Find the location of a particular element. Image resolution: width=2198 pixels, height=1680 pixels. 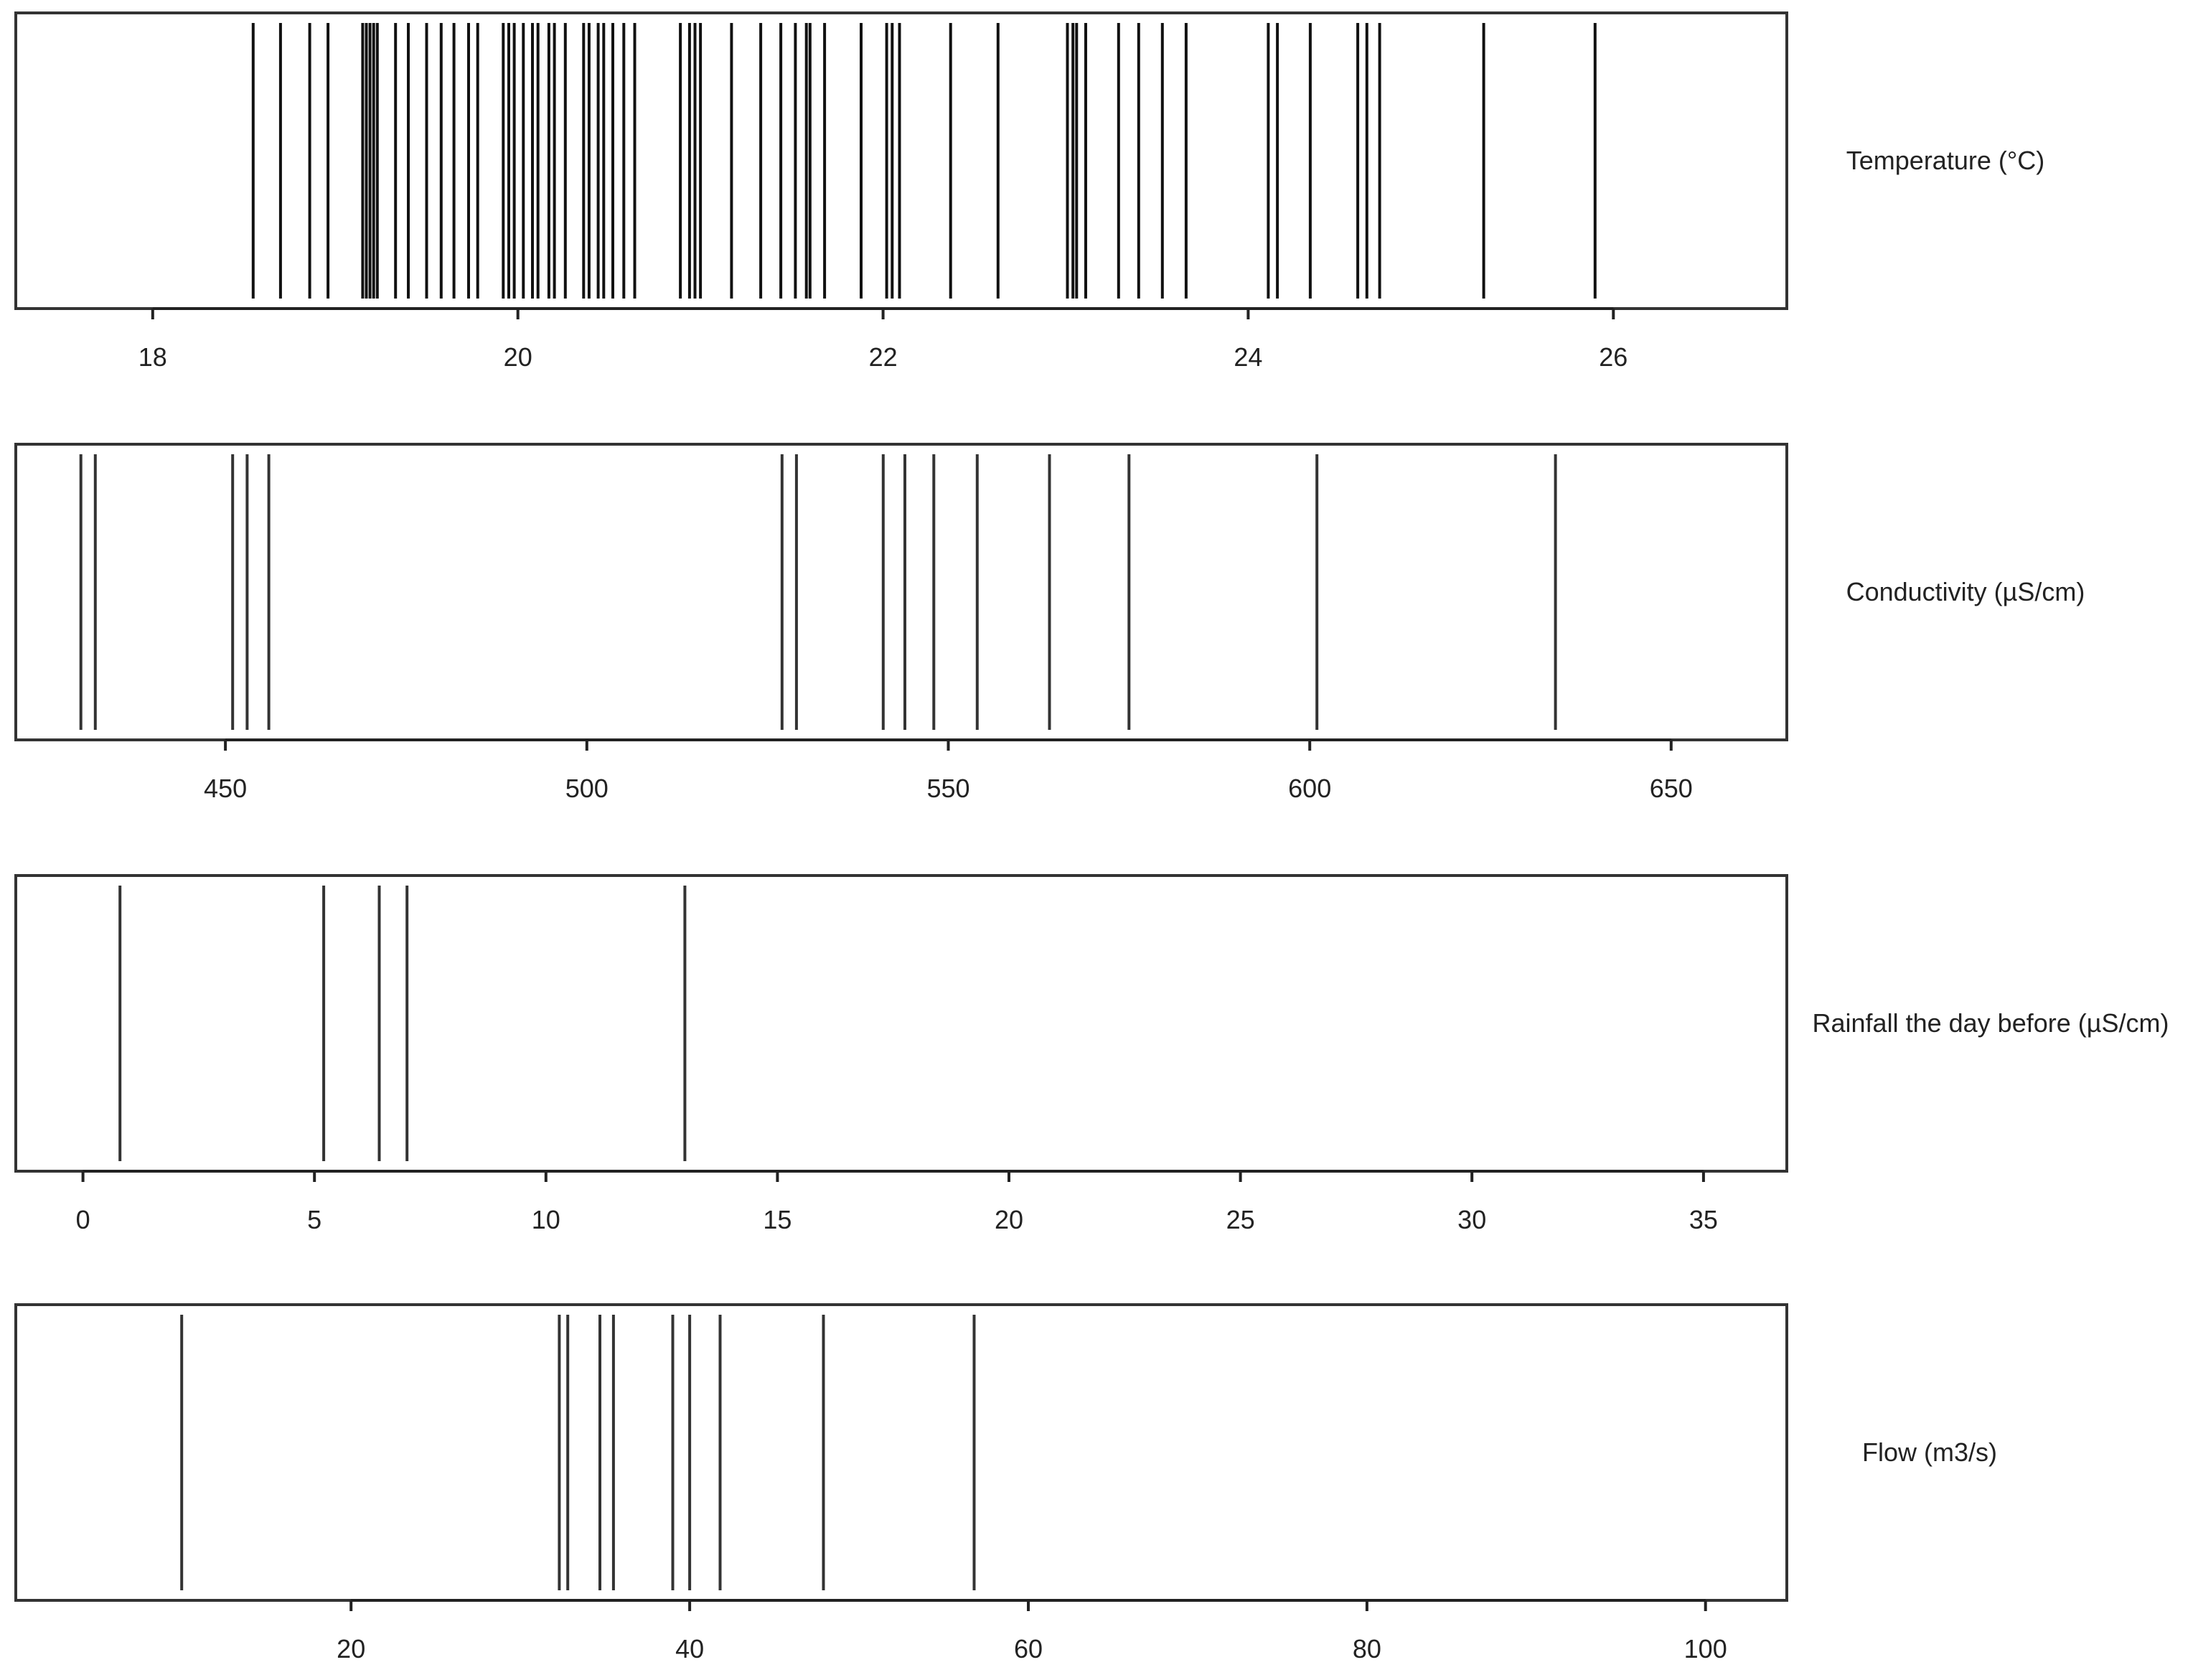

x-tick-label: 30 is located at coordinates (1471, 1219).